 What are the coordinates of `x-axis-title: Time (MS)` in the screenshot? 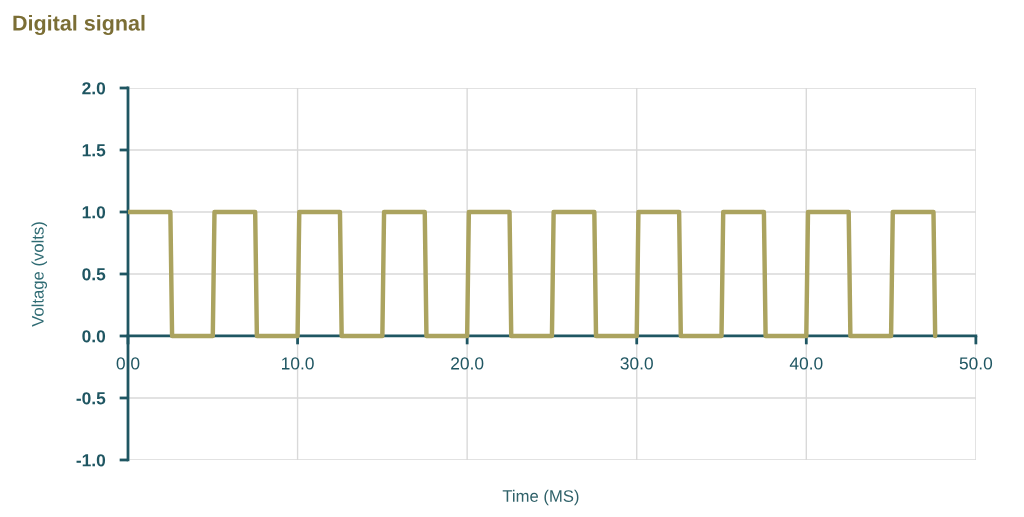 It's located at (540, 497).